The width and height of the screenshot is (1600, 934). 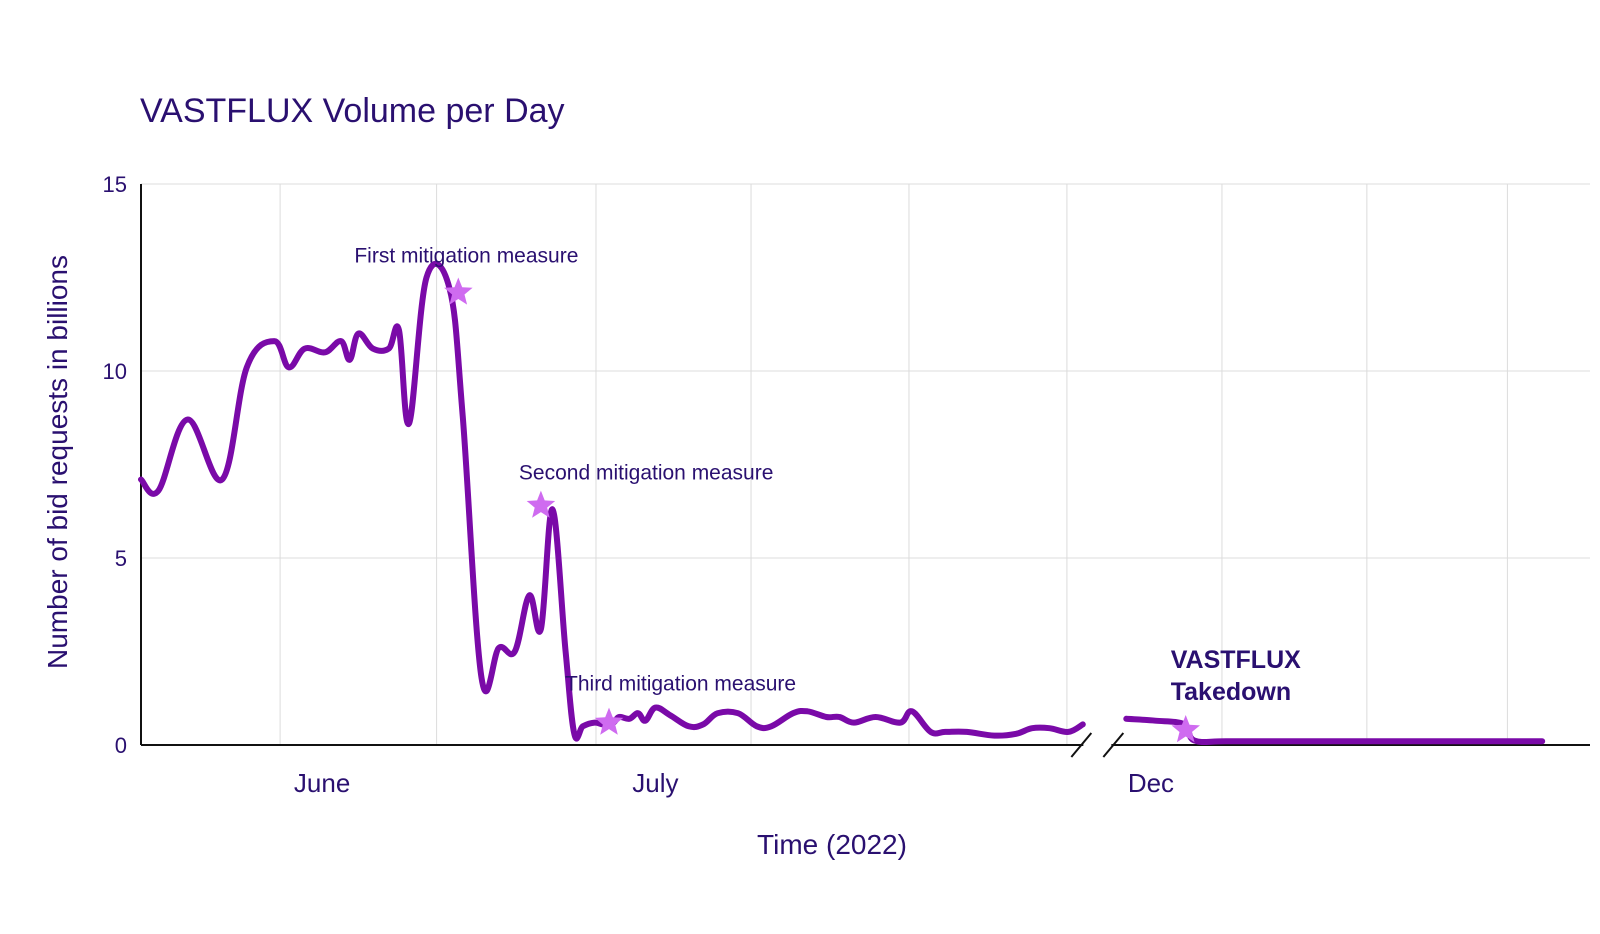 I want to click on x-label-dec: Dec, so click(x=1151, y=783).